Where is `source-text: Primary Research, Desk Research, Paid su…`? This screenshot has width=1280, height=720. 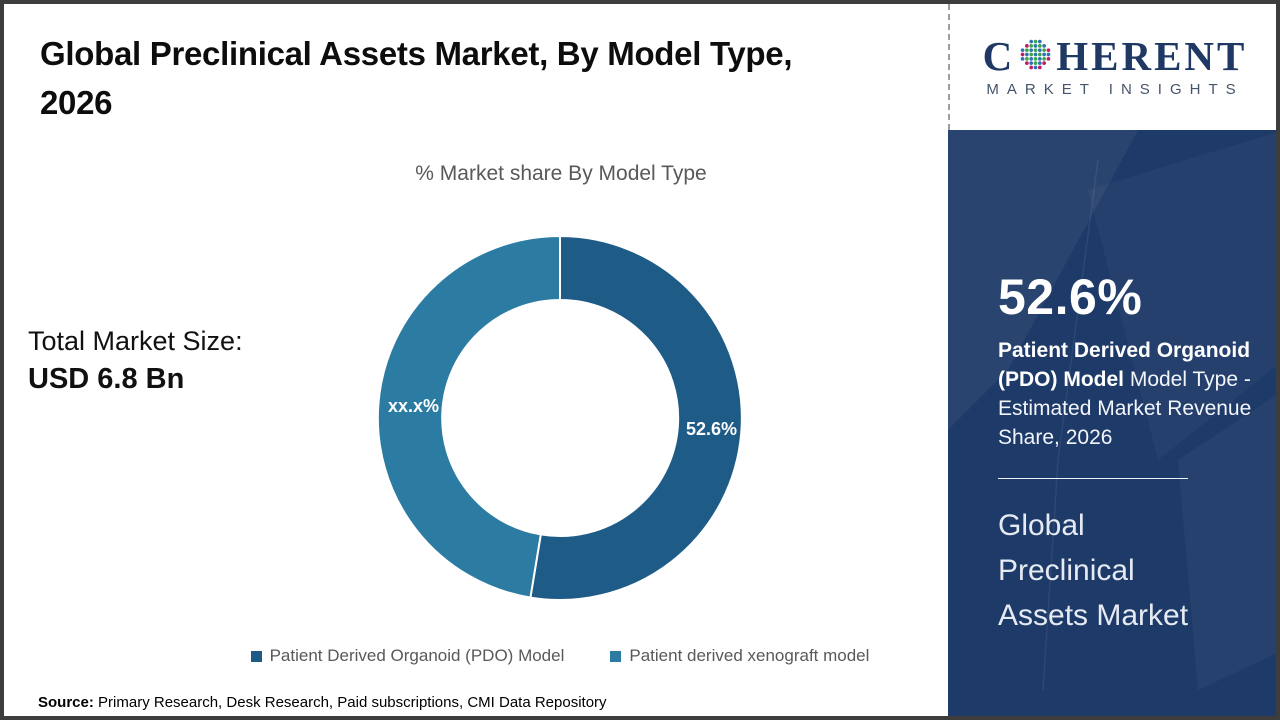 source-text: Primary Research, Desk Research, Paid su… is located at coordinates (350, 702).